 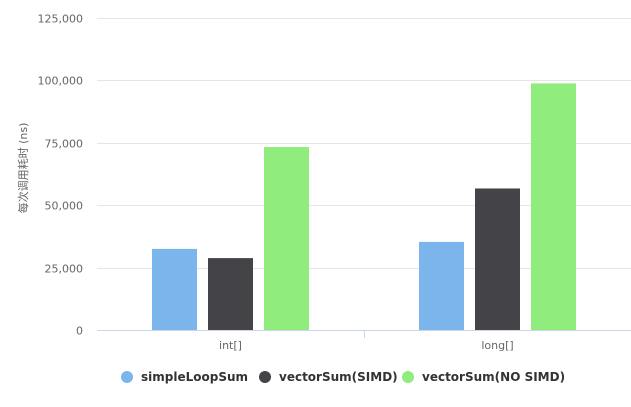 What do you see at coordinates (61, 19) in the screenshot?
I see `y-tick-label: 125,000` at bounding box center [61, 19].